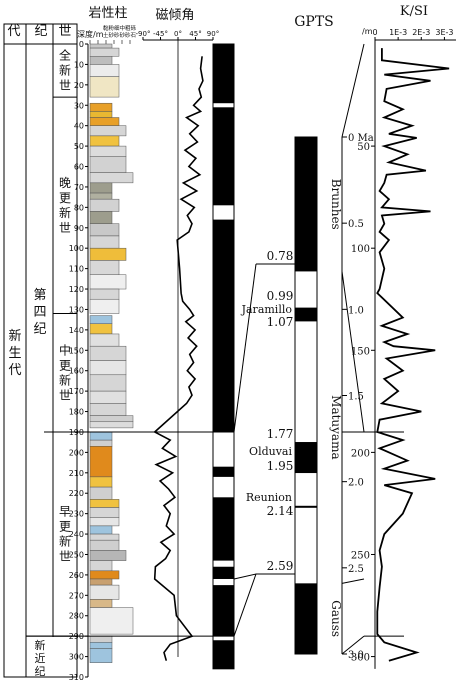 This screenshot has width=463, height=685. Describe the element at coordinates (14, 370) in the screenshot. I see `era-char: 代` at that location.